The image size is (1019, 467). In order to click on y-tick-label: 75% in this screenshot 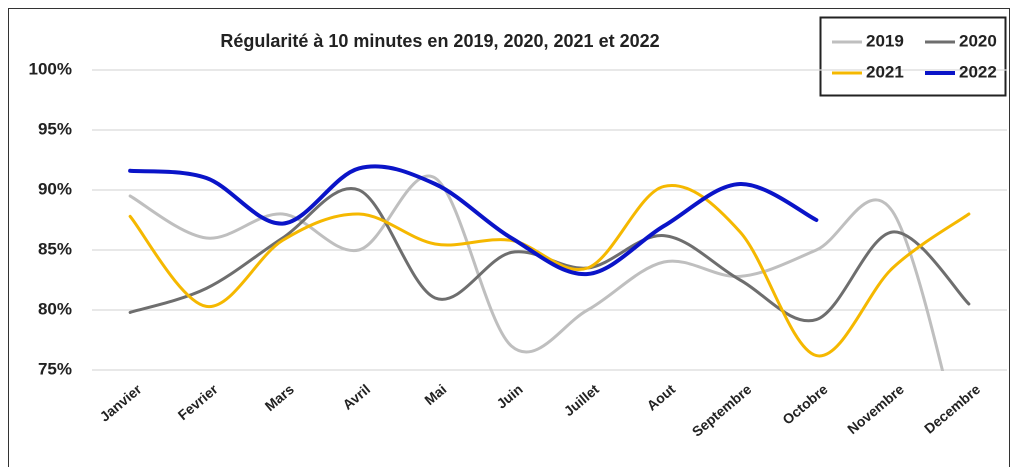, I will do `click(55, 368)`.